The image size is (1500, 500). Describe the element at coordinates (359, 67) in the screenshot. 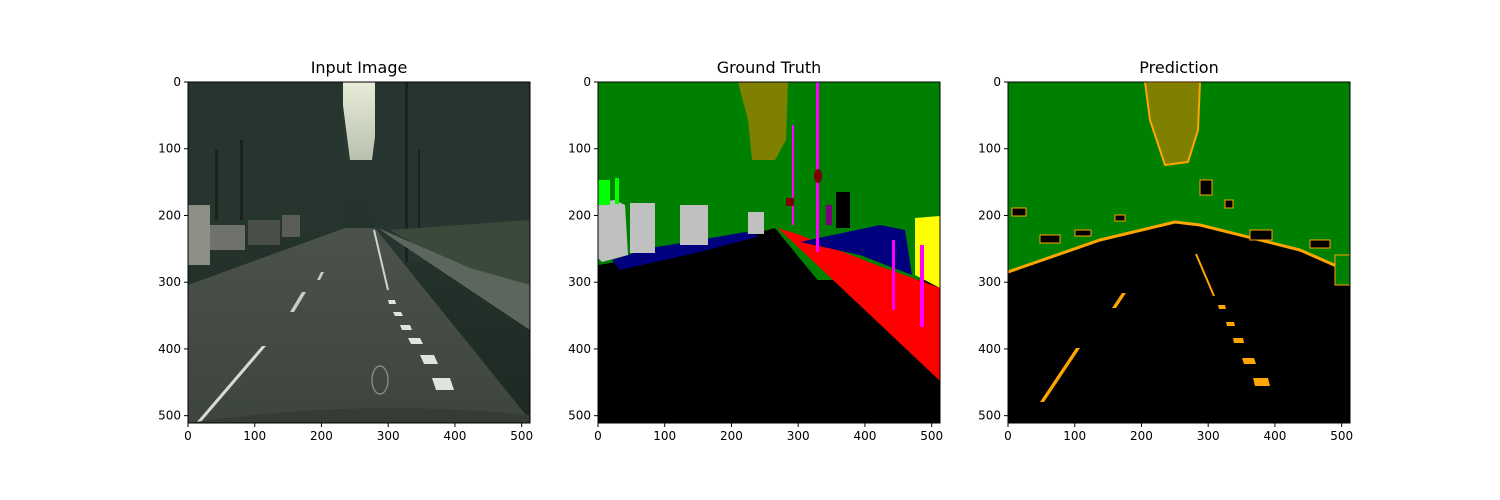

I see `panel-title: Input Image` at that location.